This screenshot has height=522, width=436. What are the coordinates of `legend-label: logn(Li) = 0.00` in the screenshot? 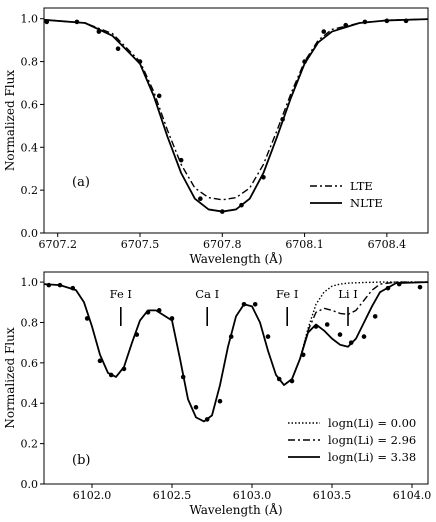 It's located at (372, 423).